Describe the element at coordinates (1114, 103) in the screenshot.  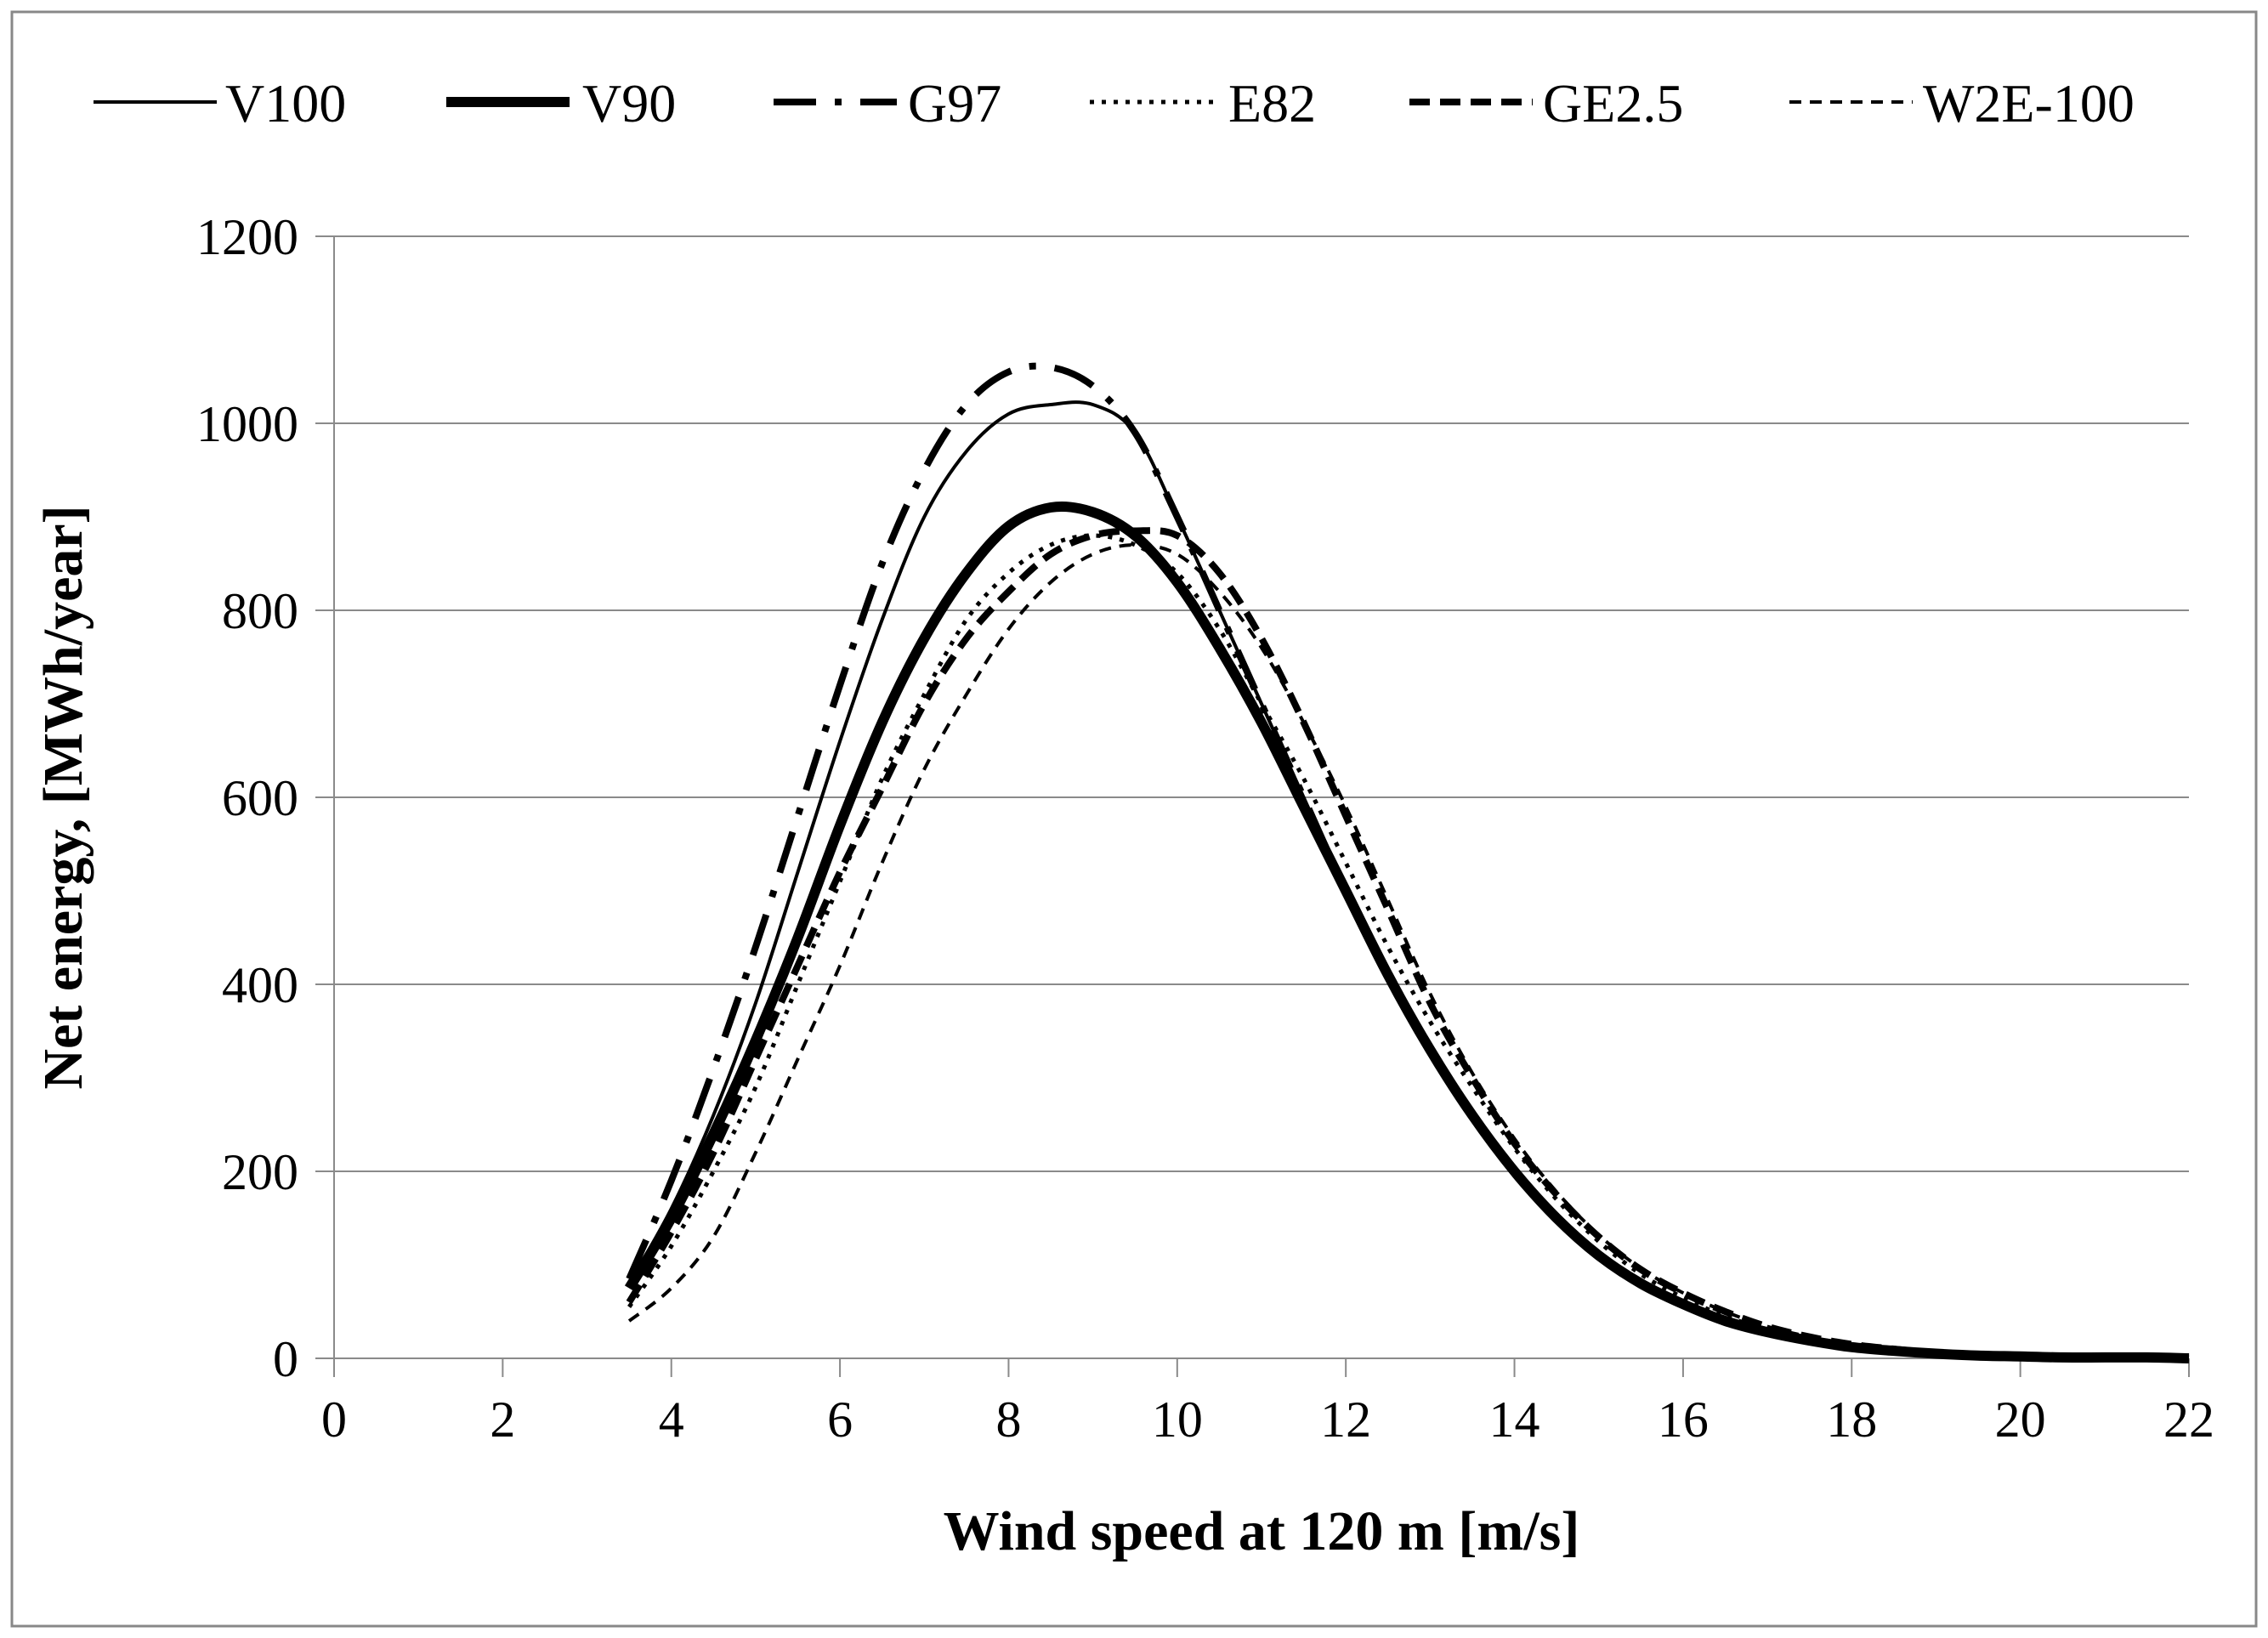
I see `legend: V100 V90 G97 E82 GE2.5 W2E-100` at that location.